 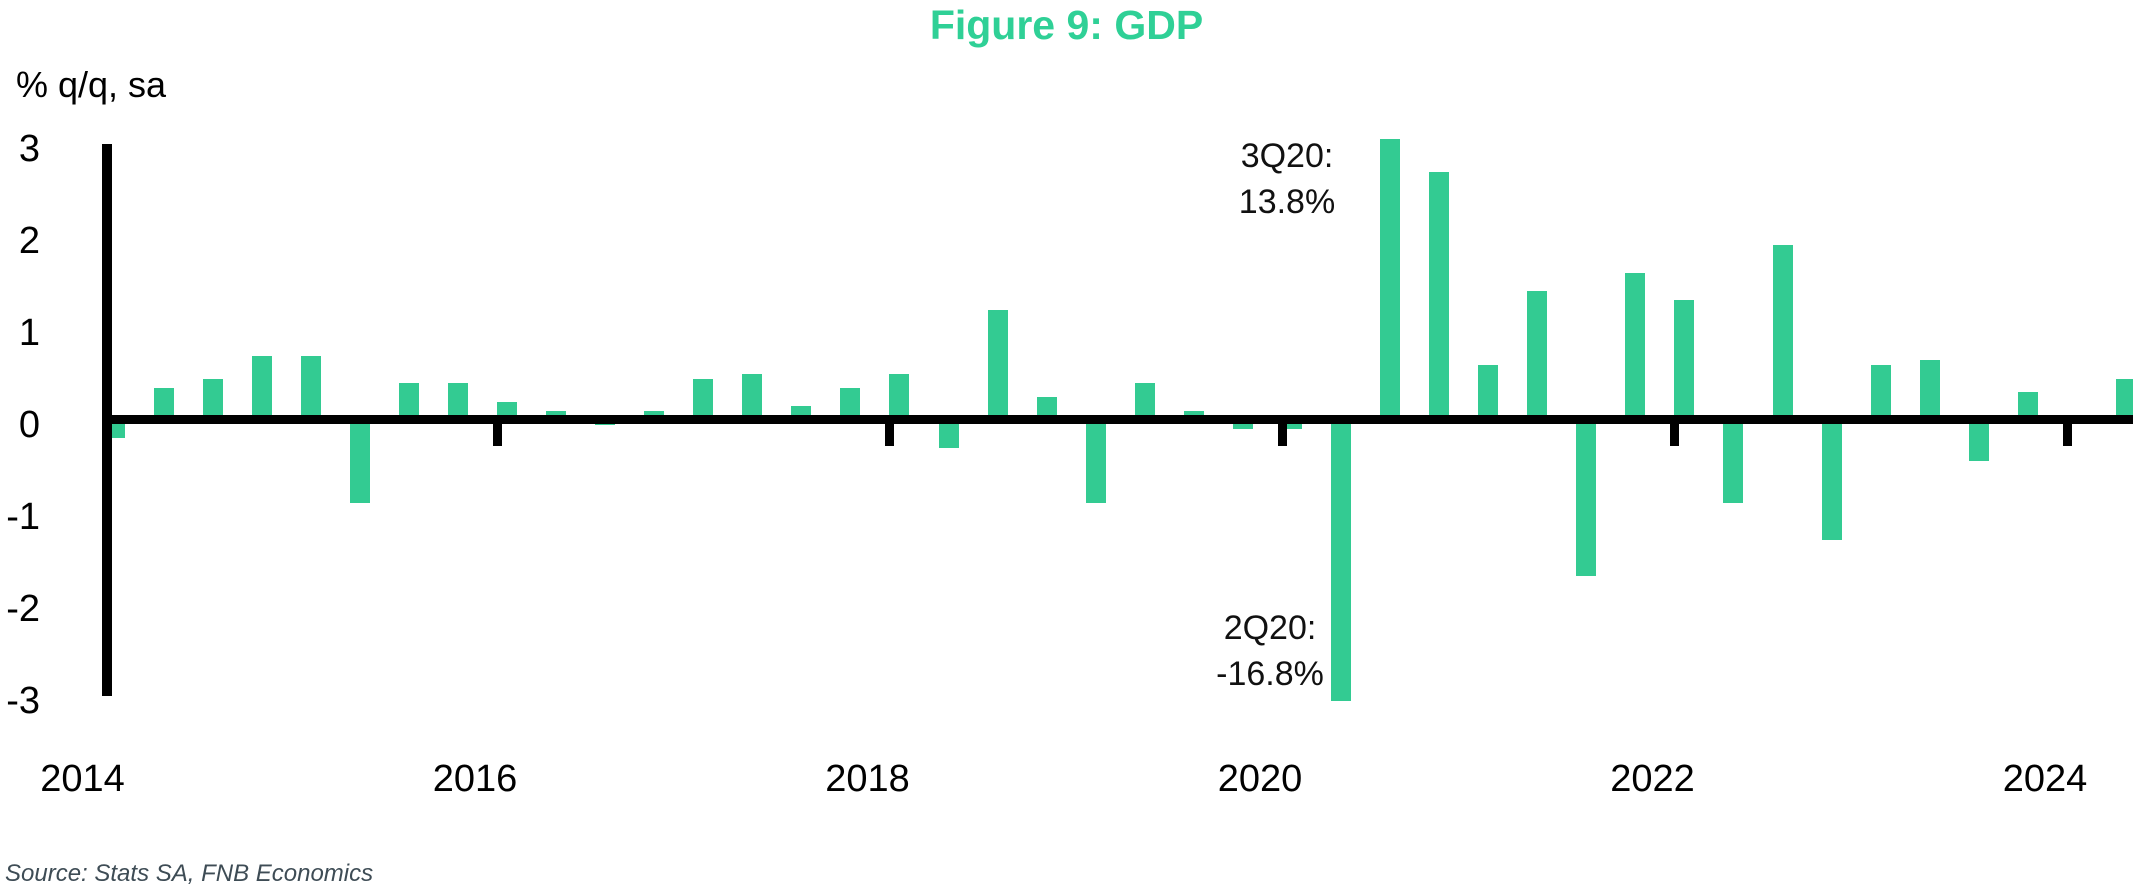 I want to click on annotation-3q20-line2: 13.8%, so click(x=1287, y=202).